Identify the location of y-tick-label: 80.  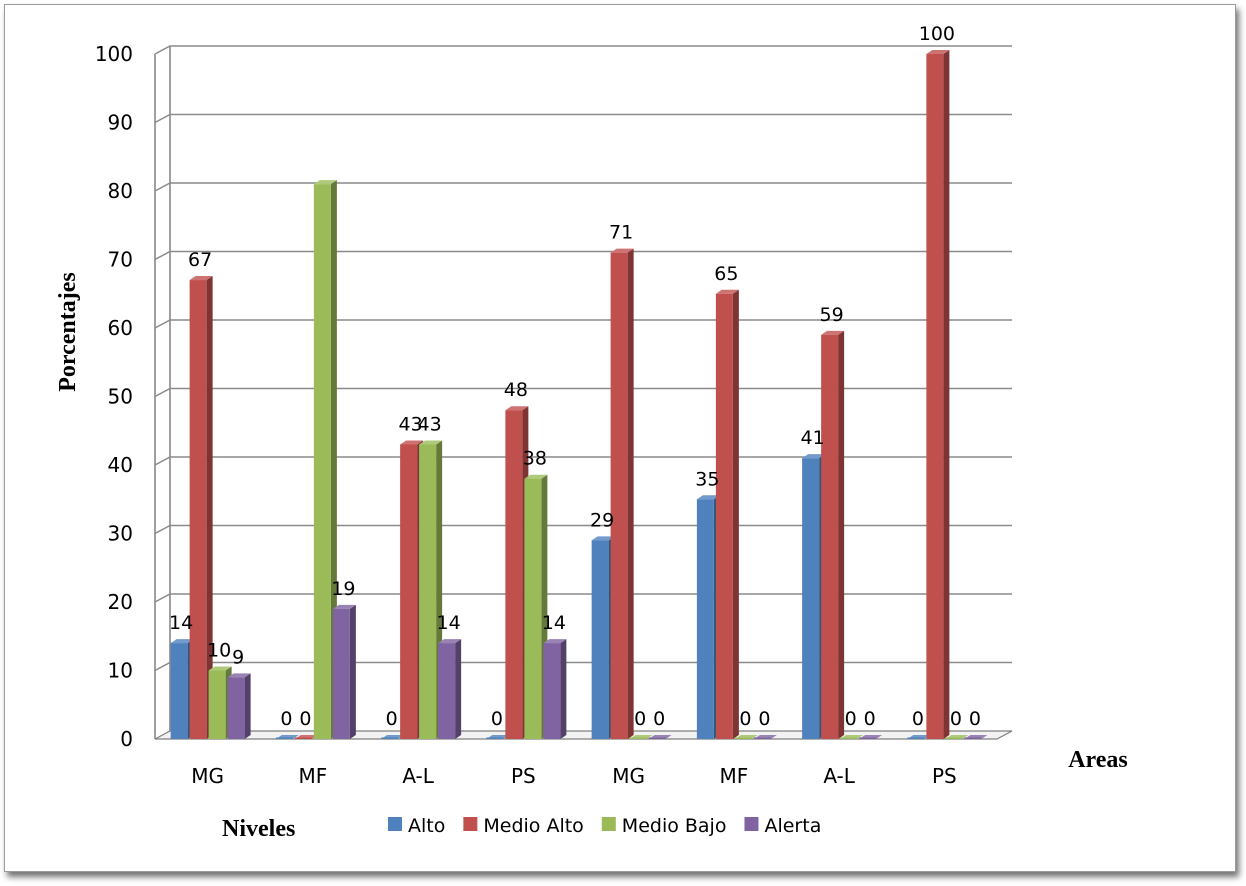
(120, 191).